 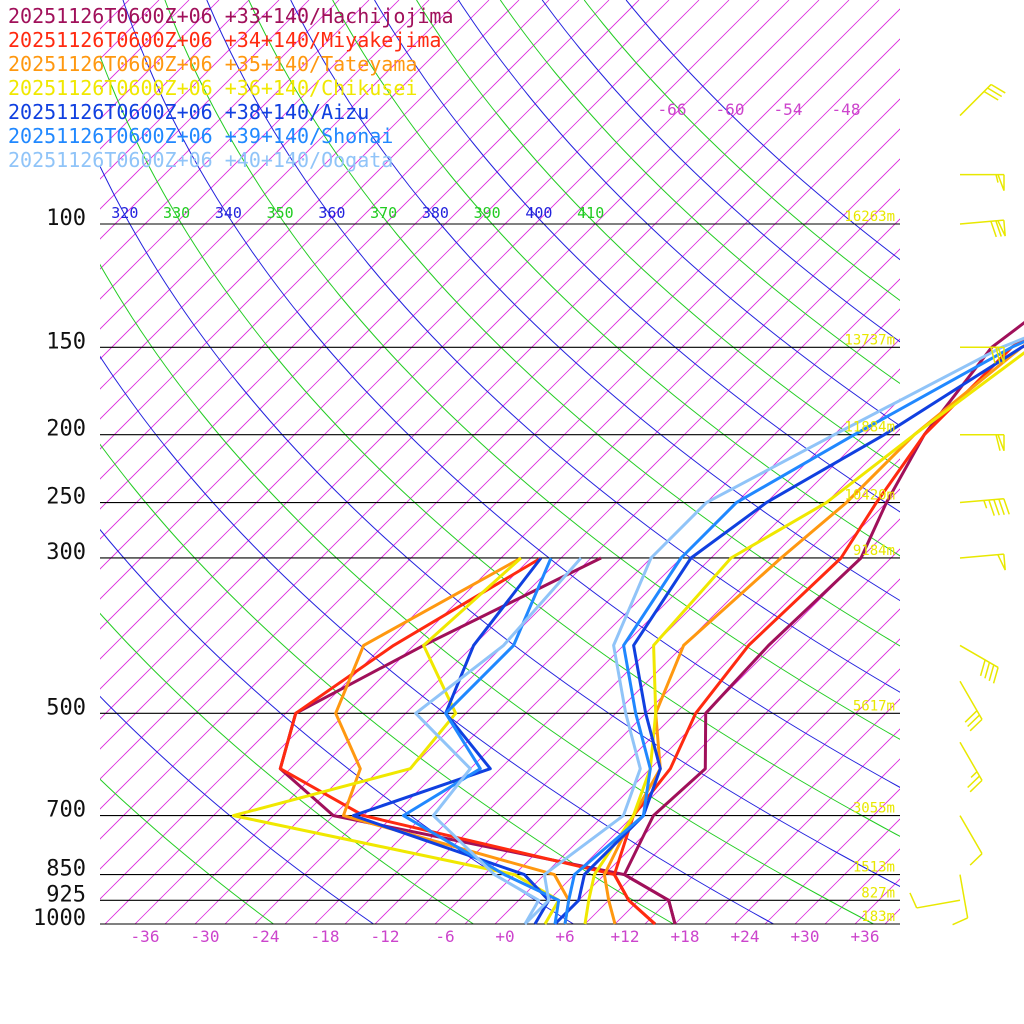 What do you see at coordinates (66, 810) in the screenshot?
I see `pressure-label: 700` at bounding box center [66, 810].